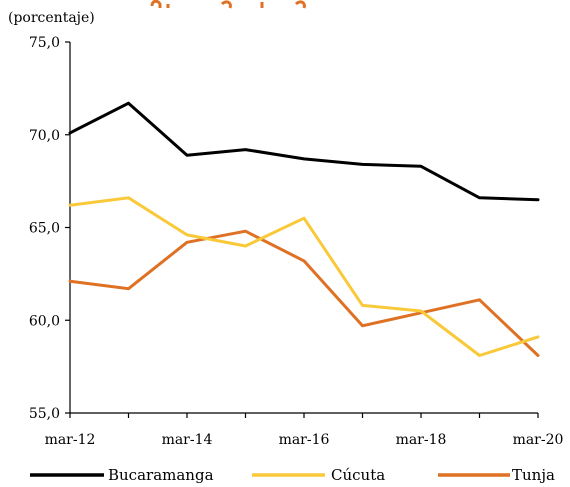  What do you see at coordinates (421, 440) in the screenshot?
I see `x-tick-label: mar-18` at bounding box center [421, 440].